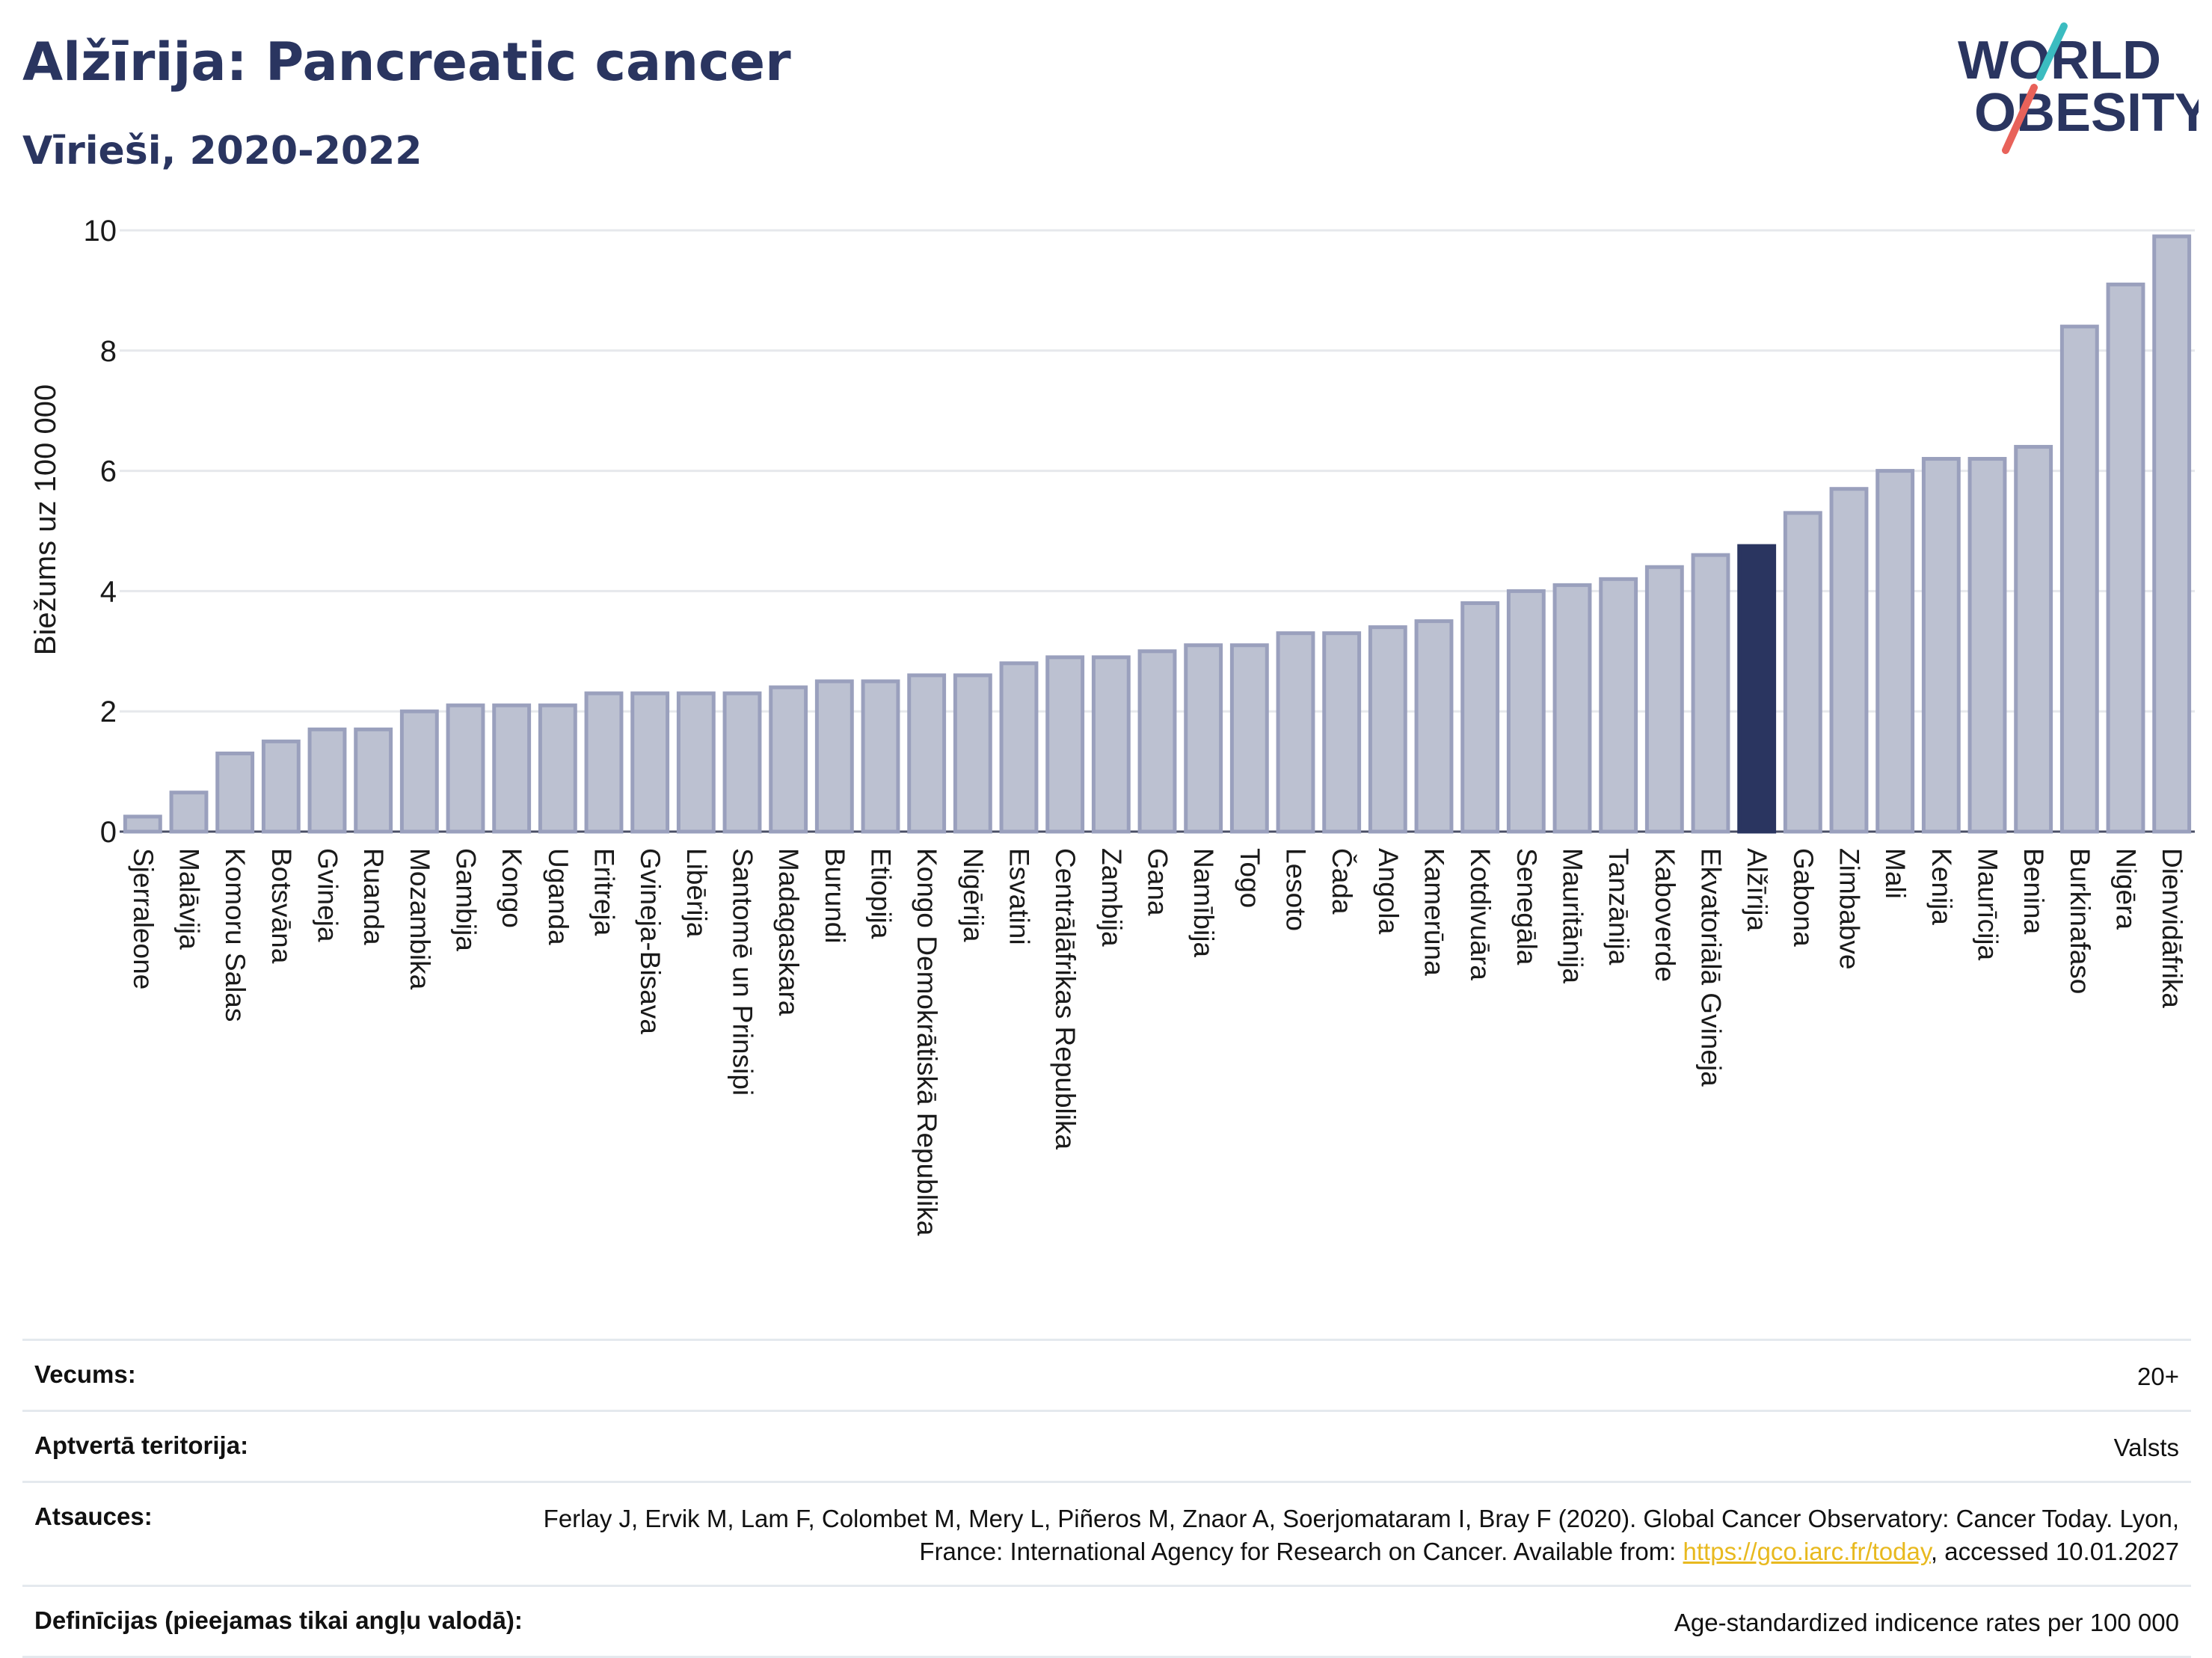  I want to click on references-link: https://gco.iarc.fr/today, so click(1807, 1551).